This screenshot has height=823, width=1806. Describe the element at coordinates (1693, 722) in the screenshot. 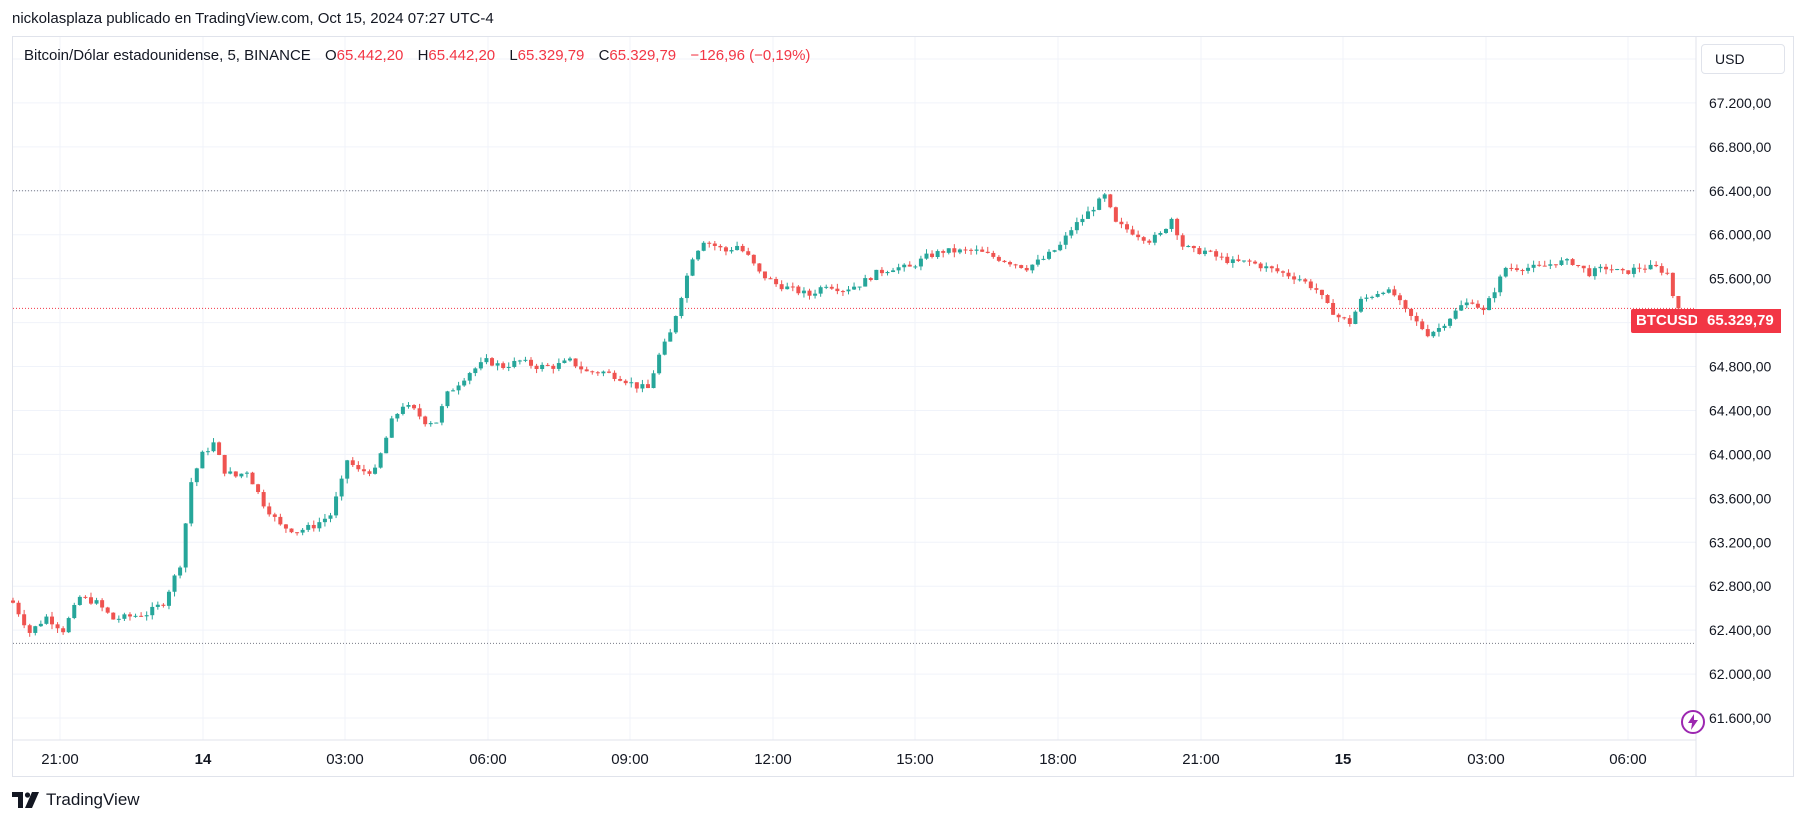

I see `bolt-icon` at that location.